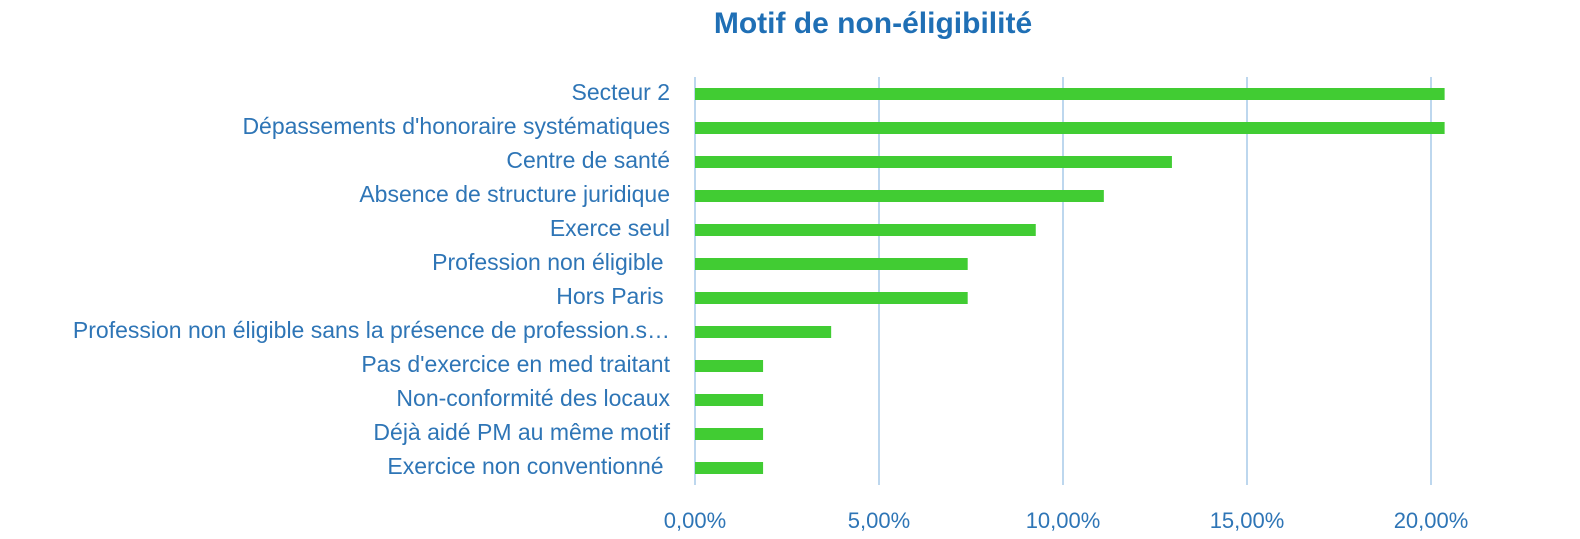 This screenshot has width=1580, height=539. I want to click on y-tick-label: Secteur 2, so click(621, 92).